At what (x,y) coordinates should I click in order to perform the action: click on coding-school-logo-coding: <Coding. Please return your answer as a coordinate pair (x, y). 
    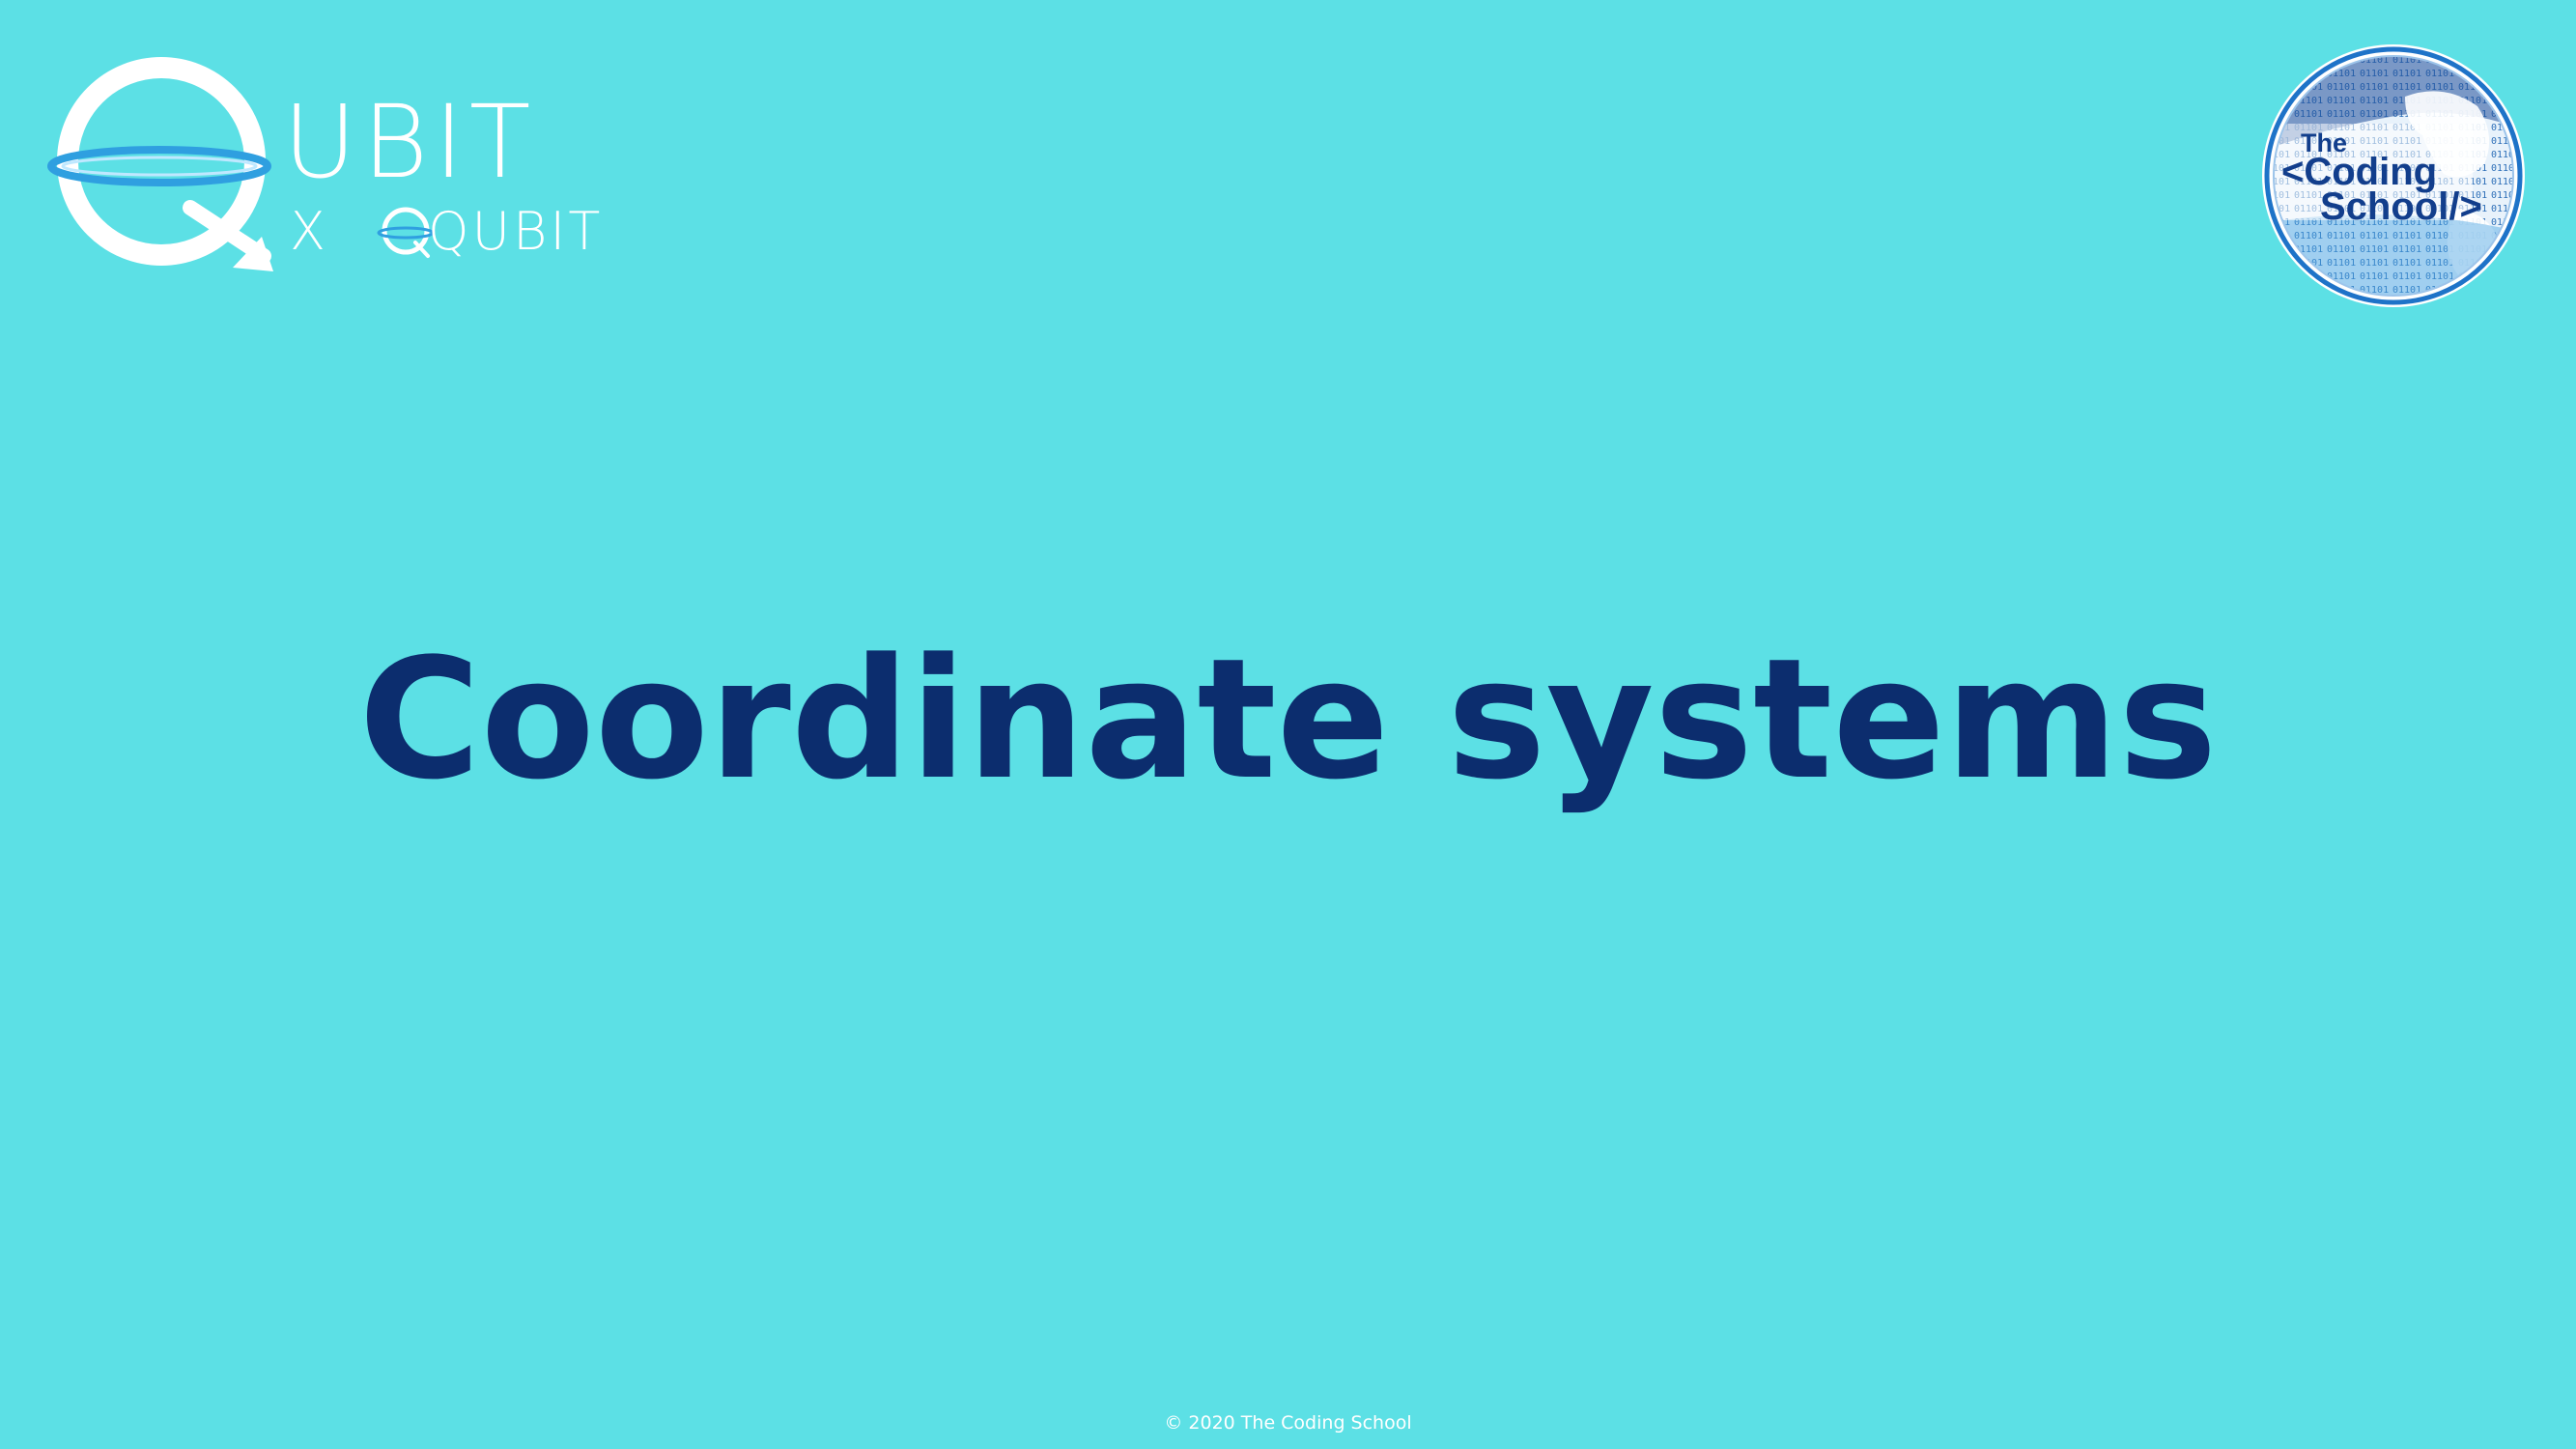
    Looking at the image, I should click on (2359, 172).